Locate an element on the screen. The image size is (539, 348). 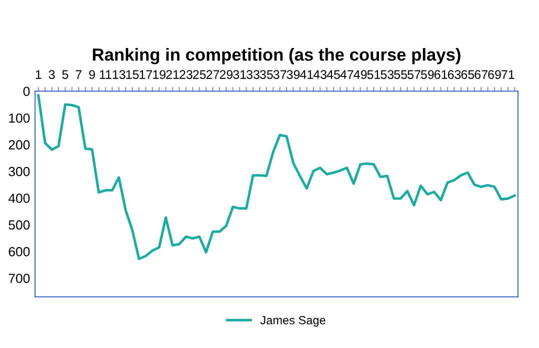
x-tick-label: 33 is located at coordinates (253, 74).